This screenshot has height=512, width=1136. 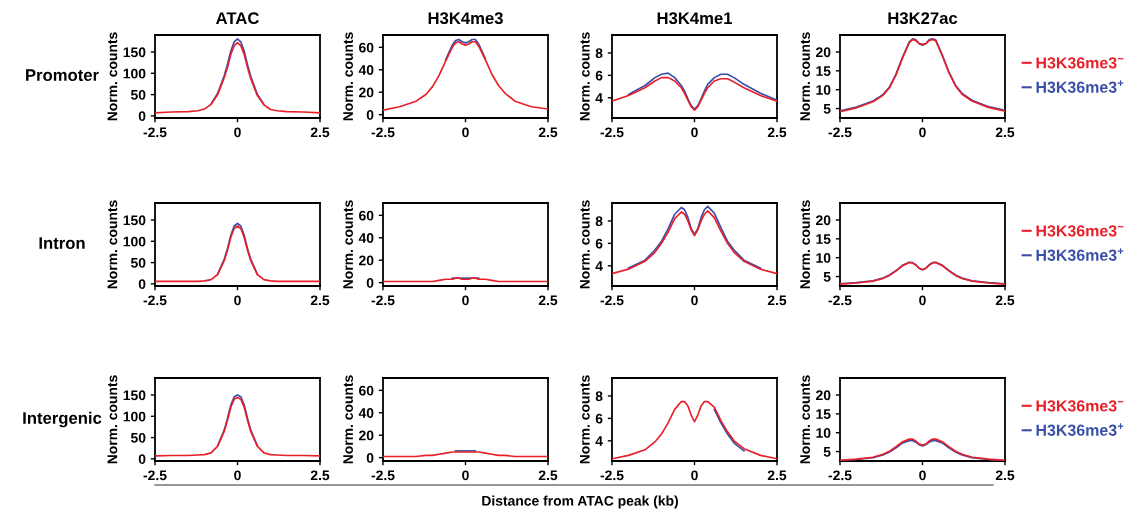 I want to click on text: Distance from ATAC peak (kb), so click(x=580, y=502).